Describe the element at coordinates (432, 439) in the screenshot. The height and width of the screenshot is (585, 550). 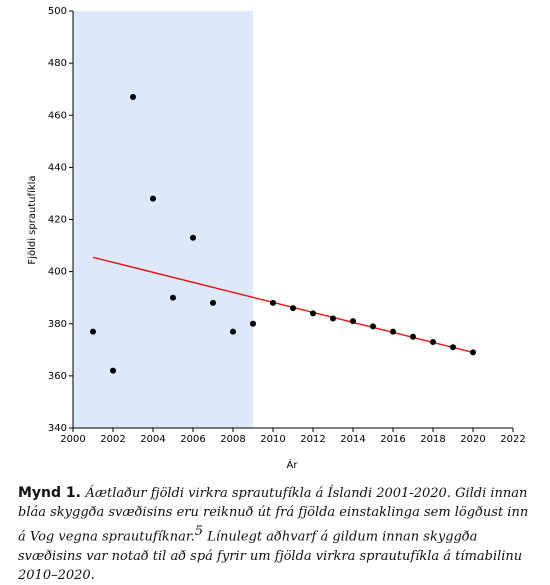
I see `x-tick-label: 2018` at that location.